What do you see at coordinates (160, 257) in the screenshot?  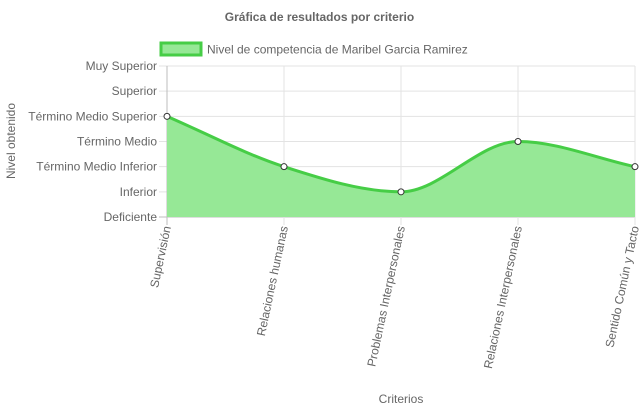 I see `x-tick-label: Supervisión` at bounding box center [160, 257].